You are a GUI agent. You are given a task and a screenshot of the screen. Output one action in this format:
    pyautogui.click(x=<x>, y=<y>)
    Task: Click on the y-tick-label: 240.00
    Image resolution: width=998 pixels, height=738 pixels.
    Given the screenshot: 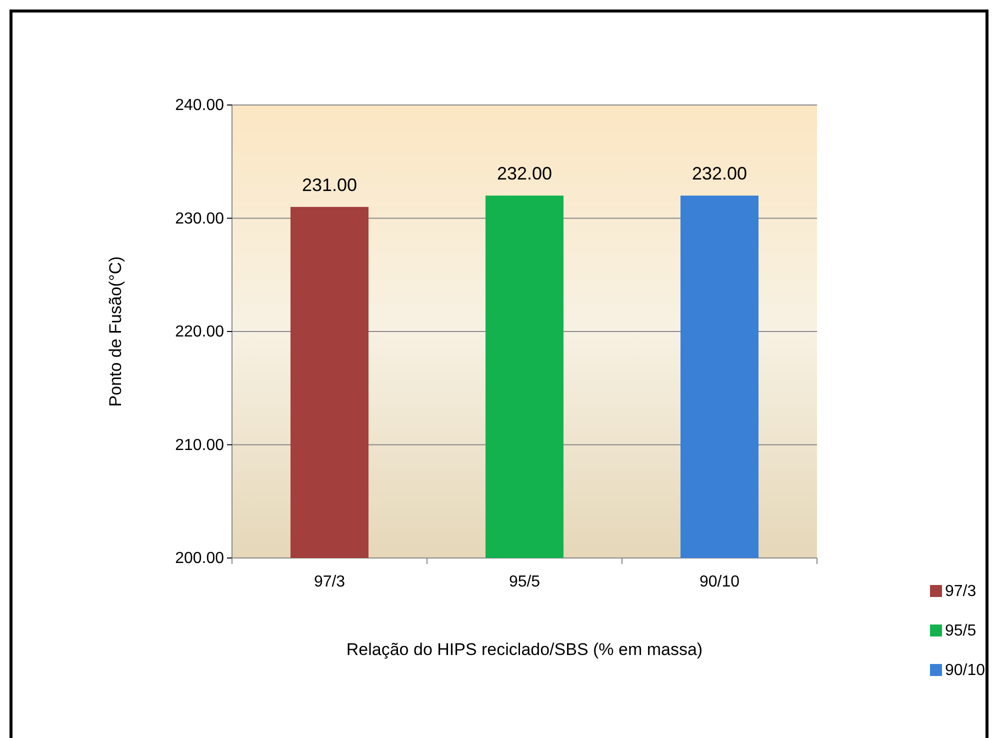 What is the action you would take?
    pyautogui.click(x=199, y=105)
    